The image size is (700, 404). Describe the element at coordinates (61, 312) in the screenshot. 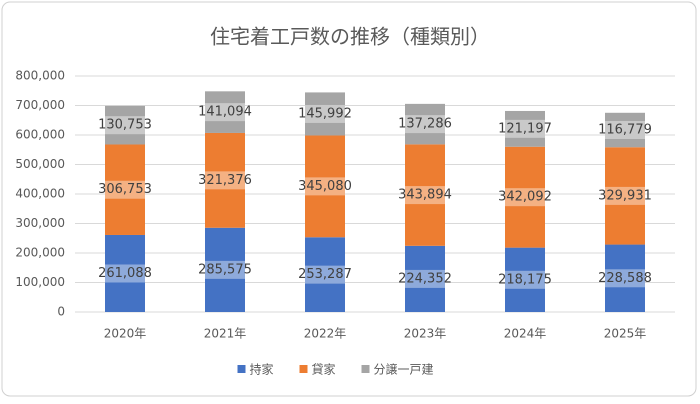

I see `y-tick-label: 0` at that location.